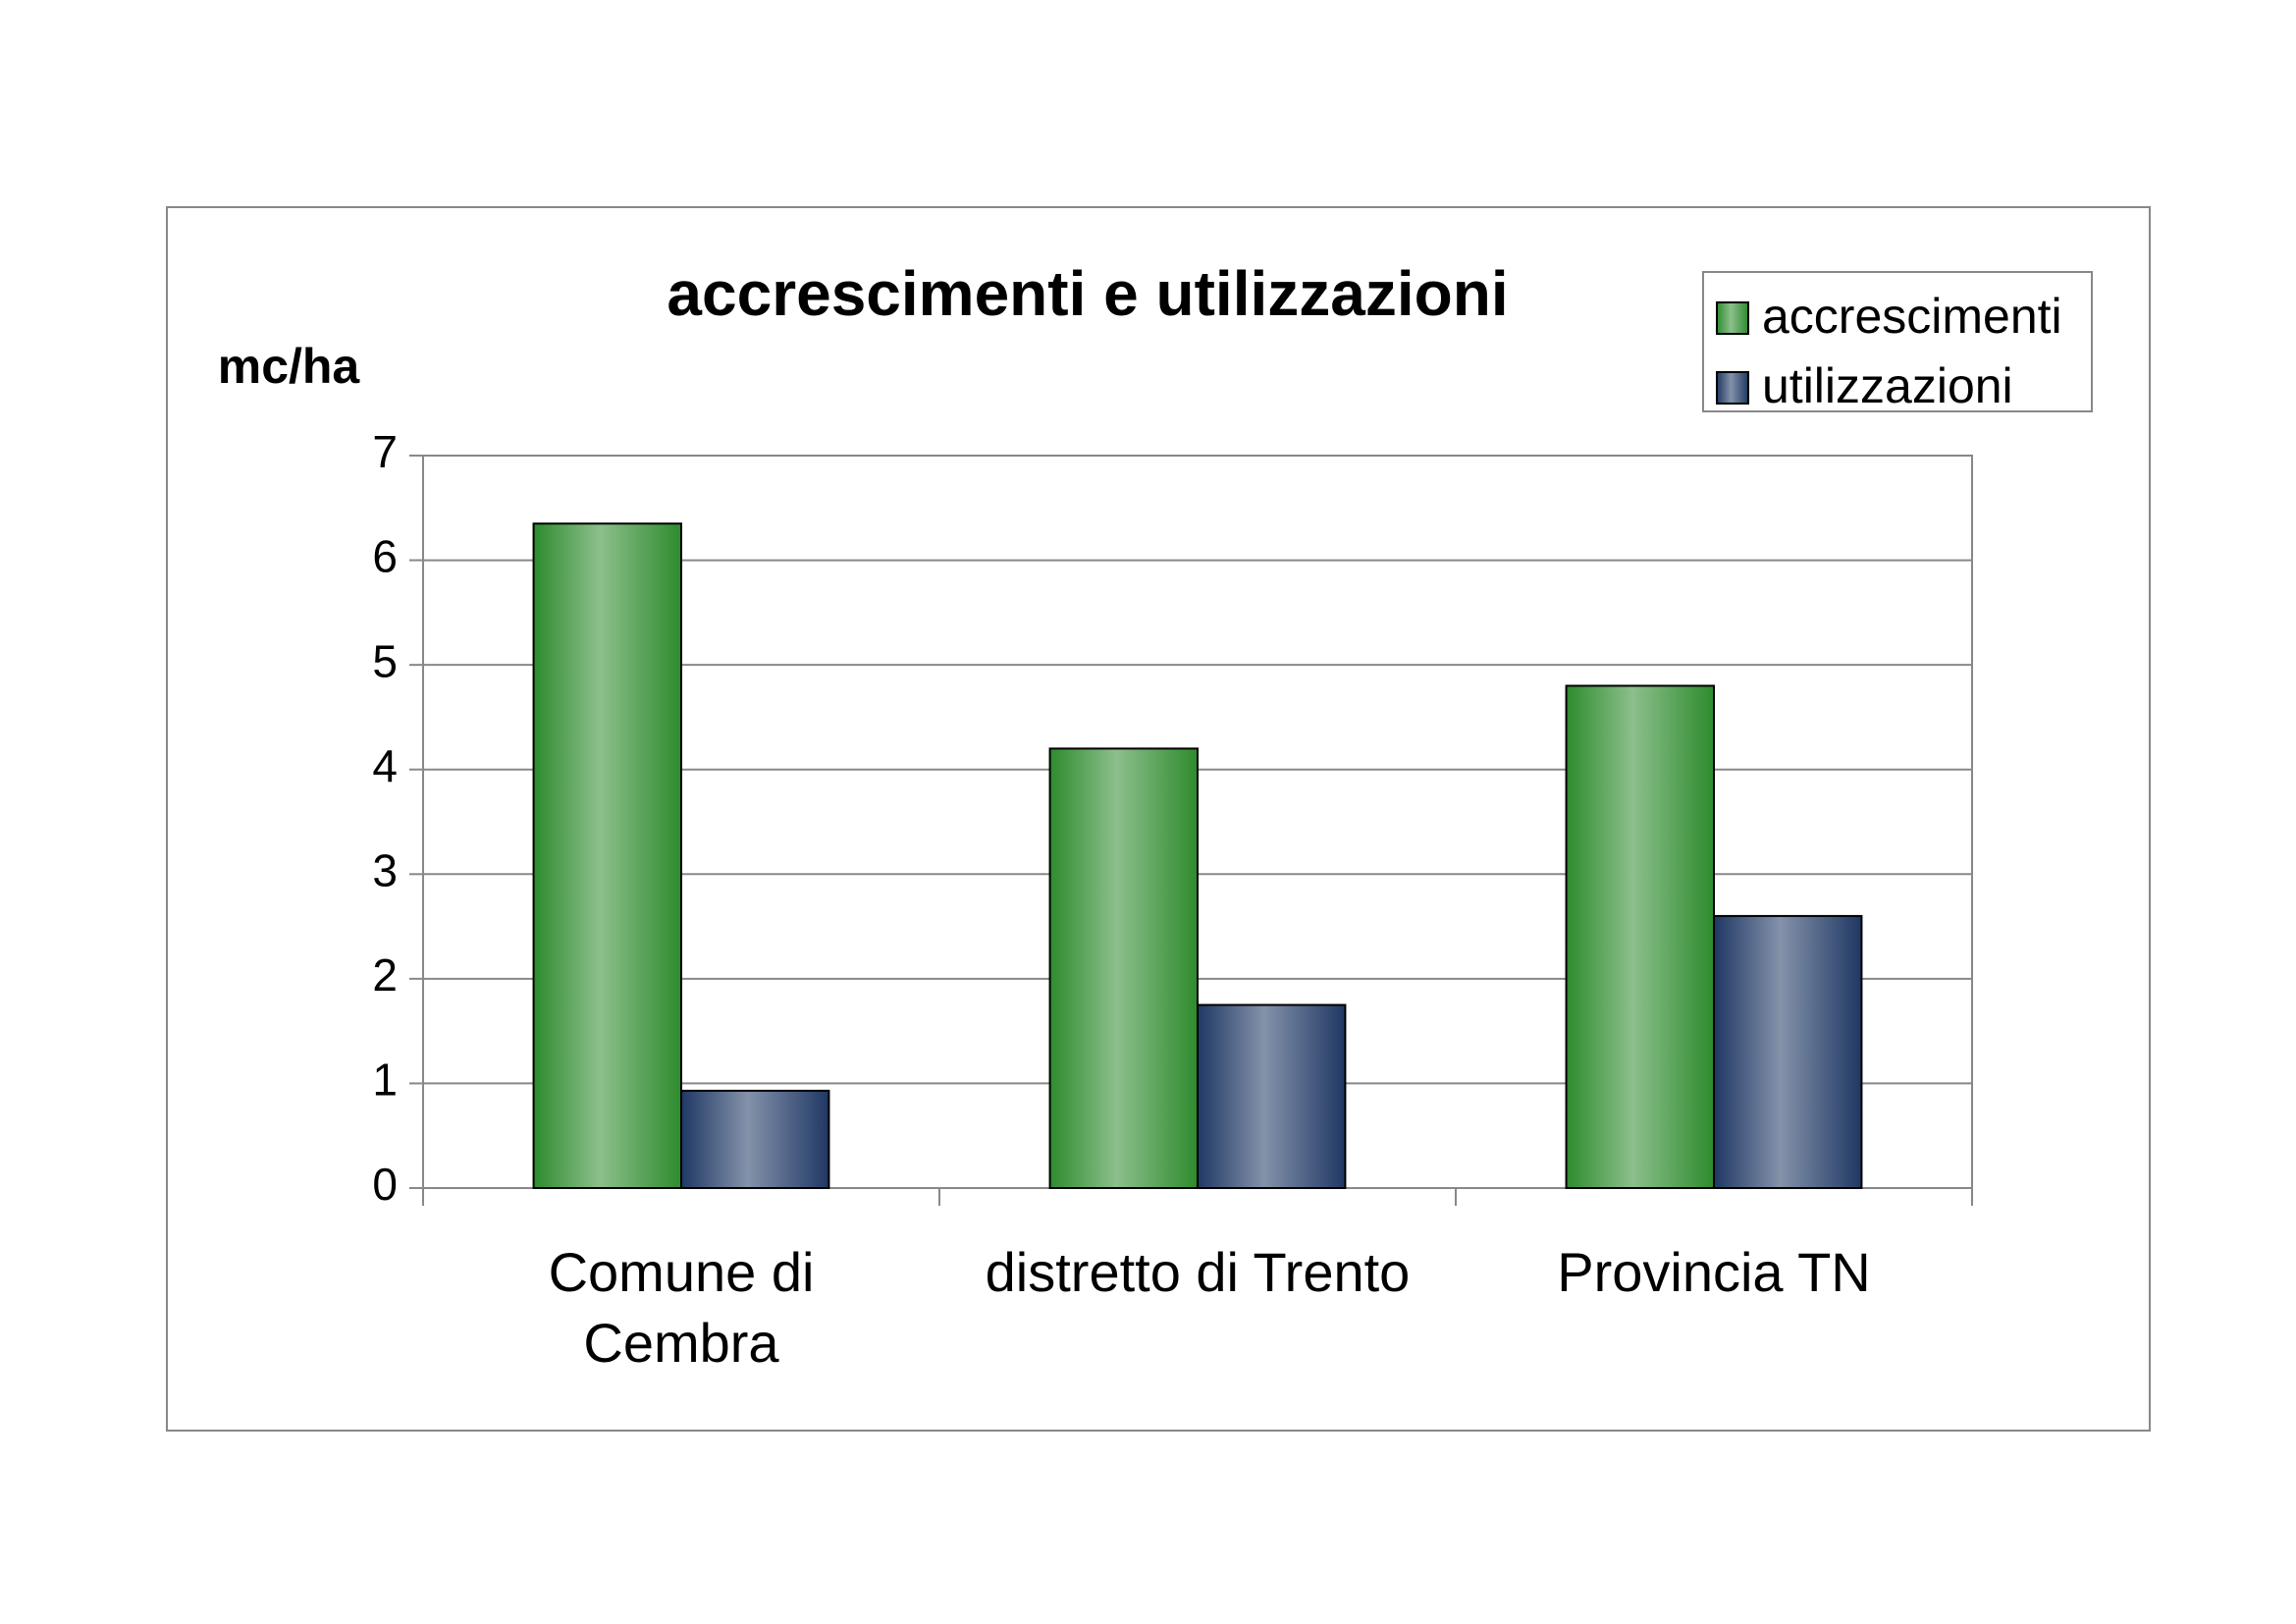 This screenshot has width=2296, height=1624. What do you see at coordinates (385, 869) in the screenshot?
I see `y-tick-label: 3` at bounding box center [385, 869].